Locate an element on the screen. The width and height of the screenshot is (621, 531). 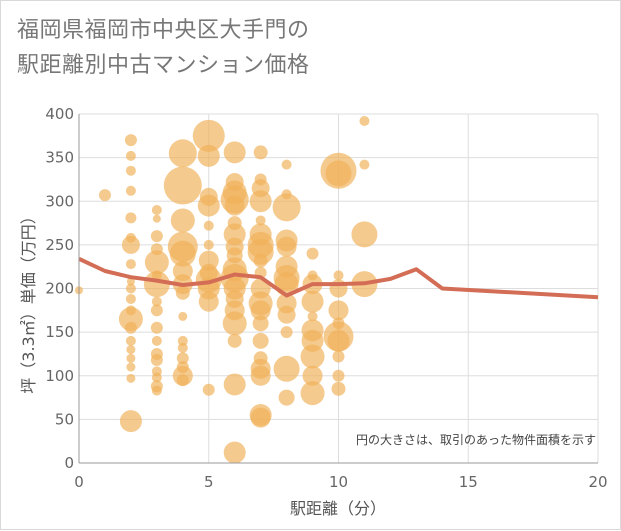
chart-title: 福岡県福岡市中央区大手門の 駅距離別中古マンション価格 is located at coordinates (312, 48).